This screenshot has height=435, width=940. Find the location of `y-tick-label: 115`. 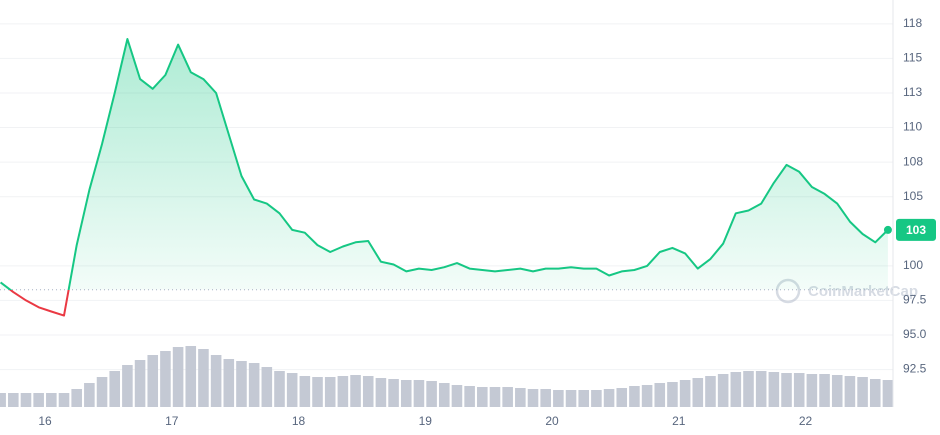

y-tick-label: 115 is located at coordinates (912, 58).